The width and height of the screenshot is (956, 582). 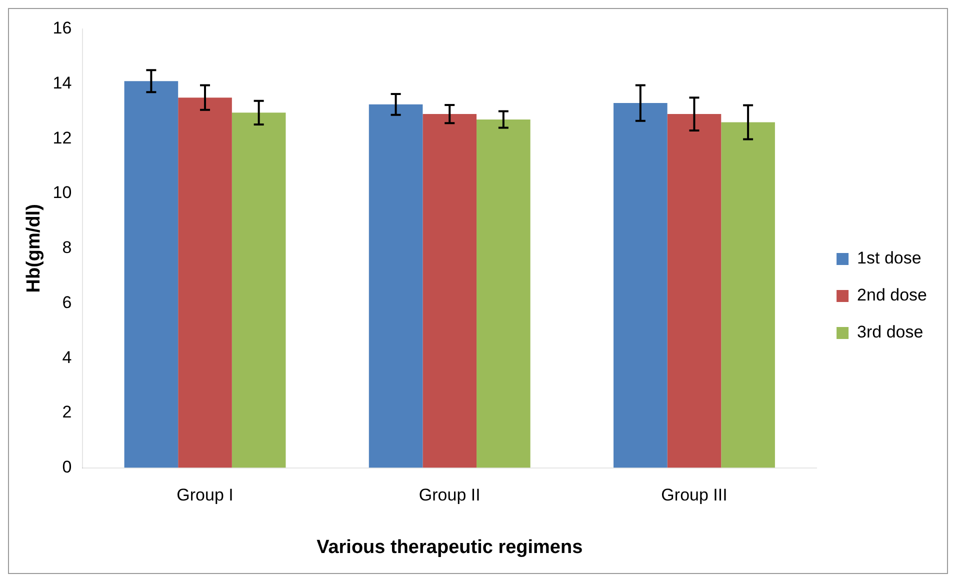 I want to click on y-tick-label: 16, so click(x=62, y=28).